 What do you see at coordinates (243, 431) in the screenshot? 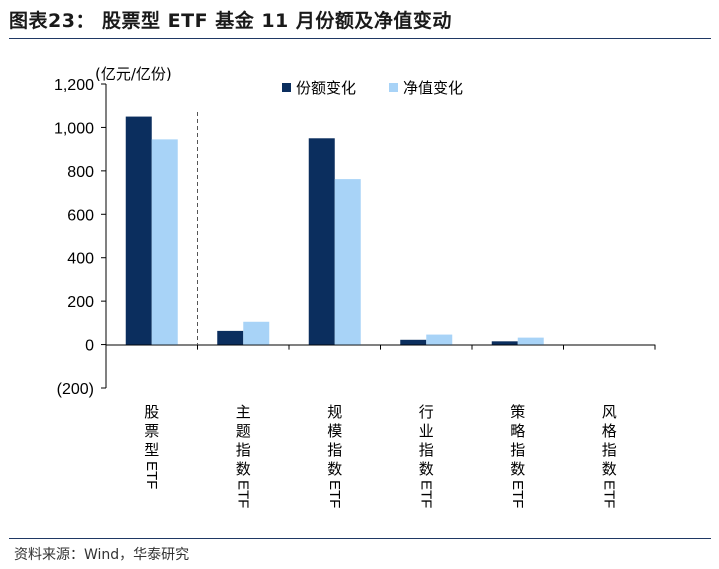
I see `category-label-char: 题` at bounding box center [243, 431].